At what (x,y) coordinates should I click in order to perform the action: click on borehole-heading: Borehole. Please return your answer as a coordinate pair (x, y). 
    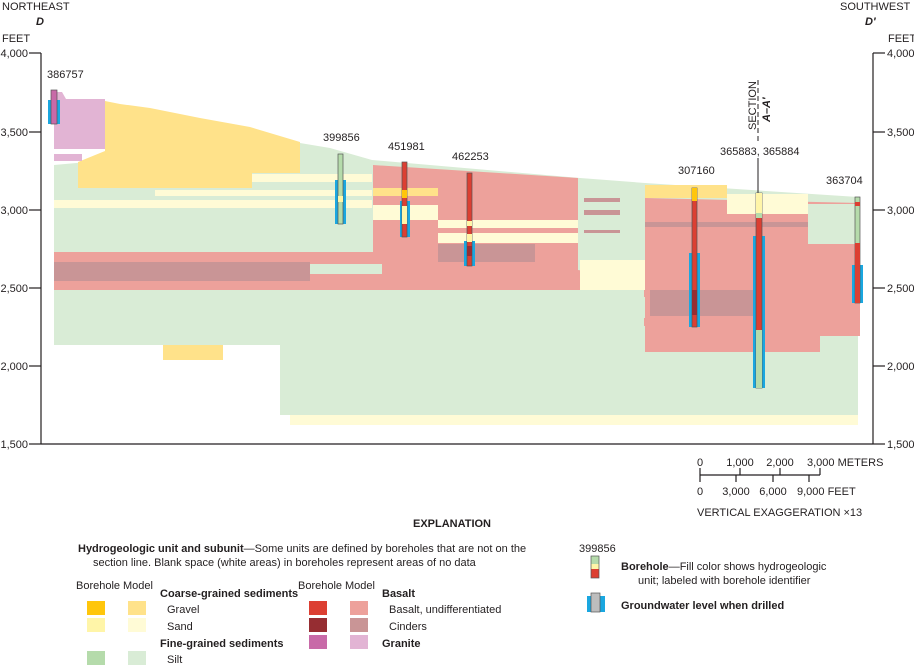
    Looking at the image, I should click on (645, 567).